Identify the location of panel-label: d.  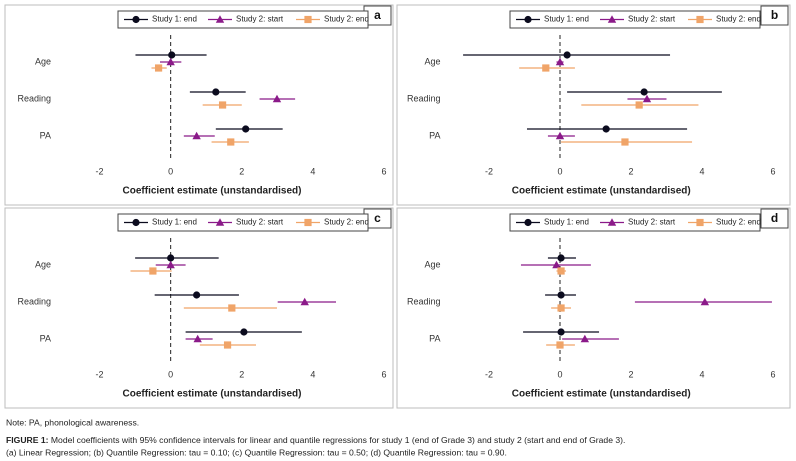
(774, 218).